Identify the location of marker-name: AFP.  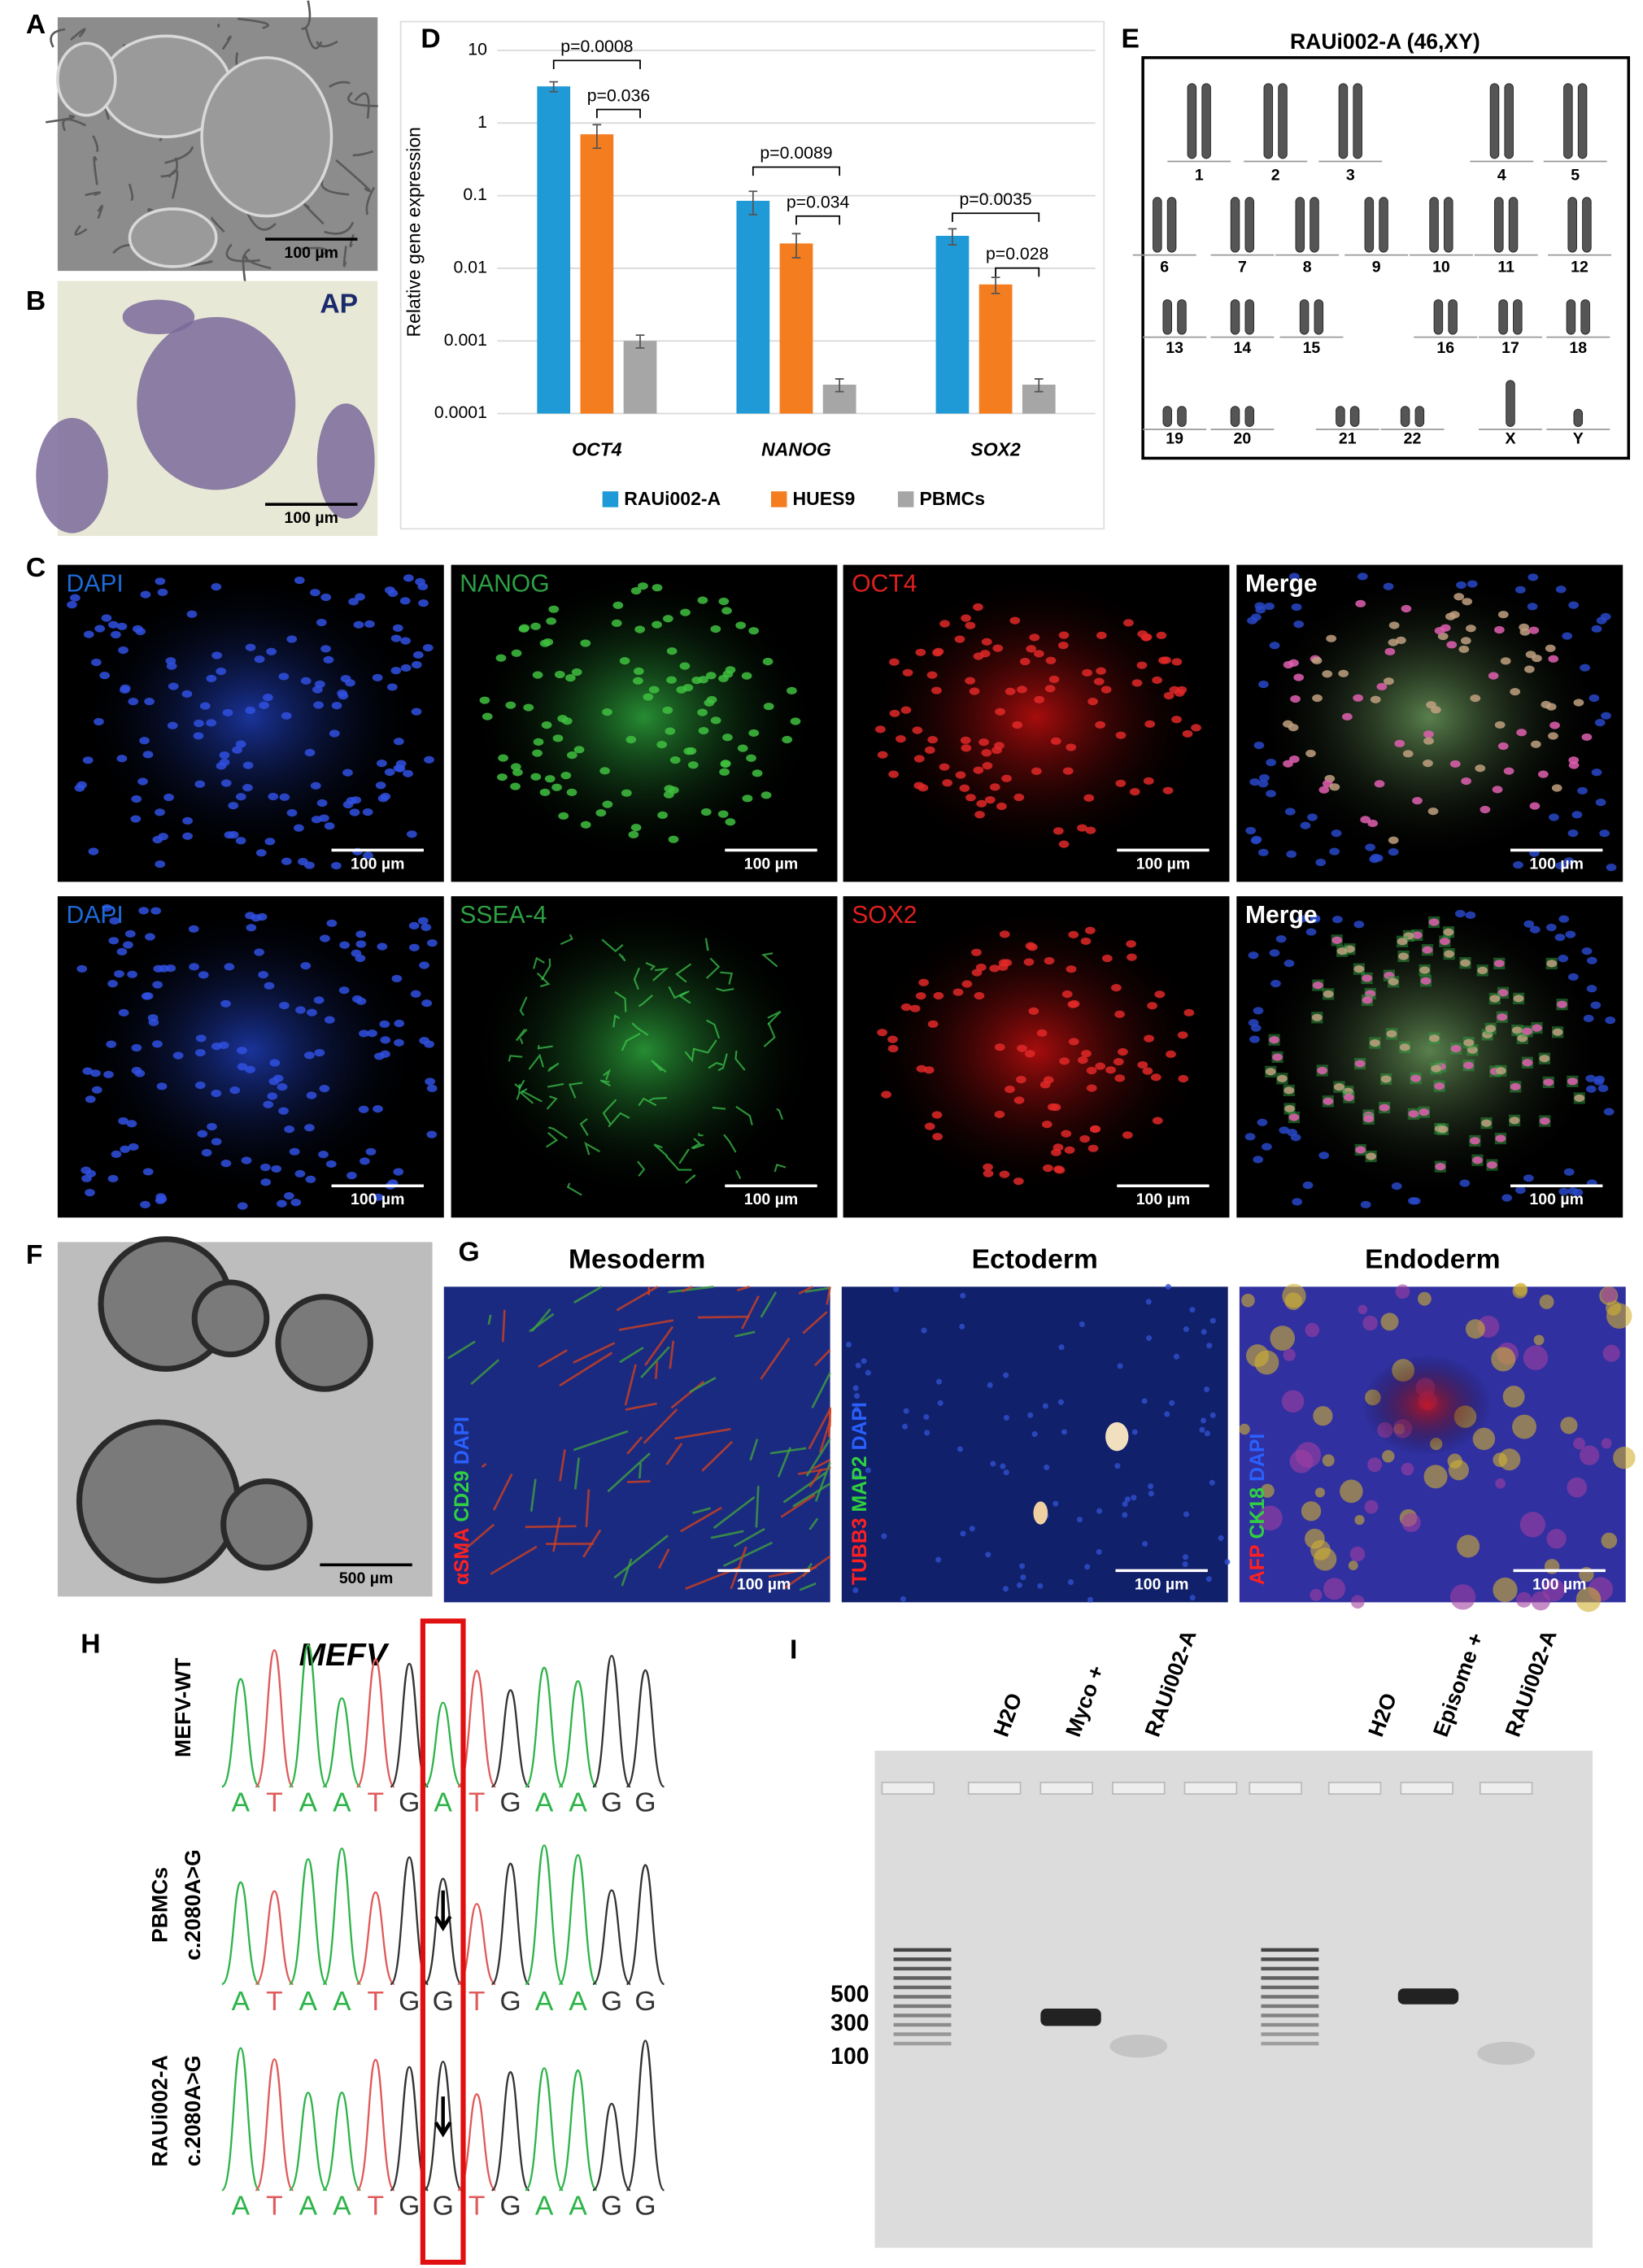
(1257, 1565).